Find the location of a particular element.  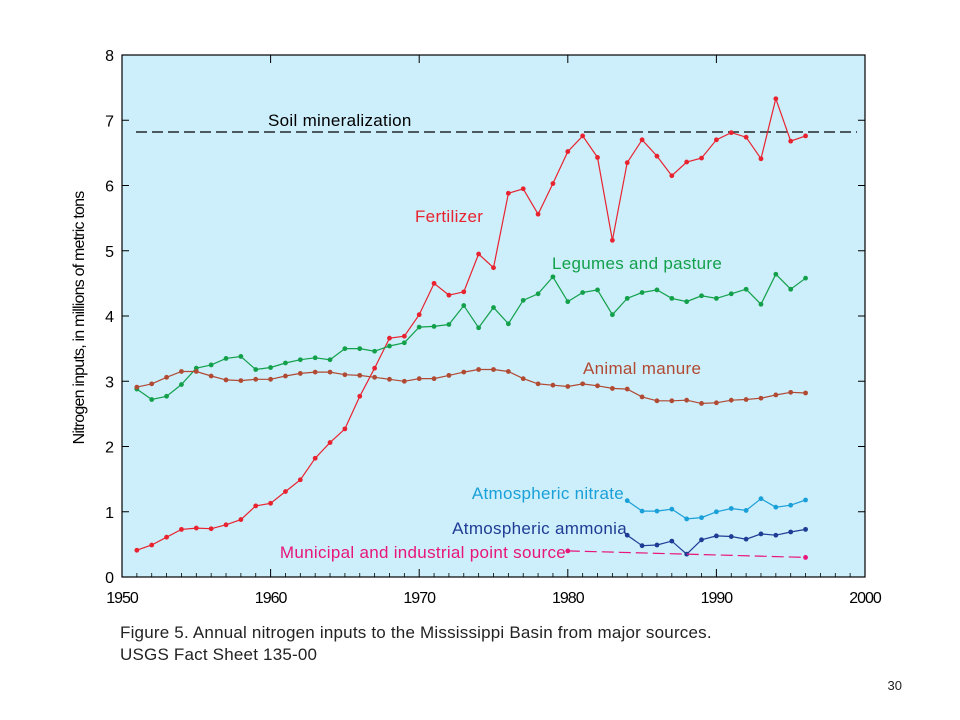

x-tick-label: 2000 is located at coordinates (865, 598).